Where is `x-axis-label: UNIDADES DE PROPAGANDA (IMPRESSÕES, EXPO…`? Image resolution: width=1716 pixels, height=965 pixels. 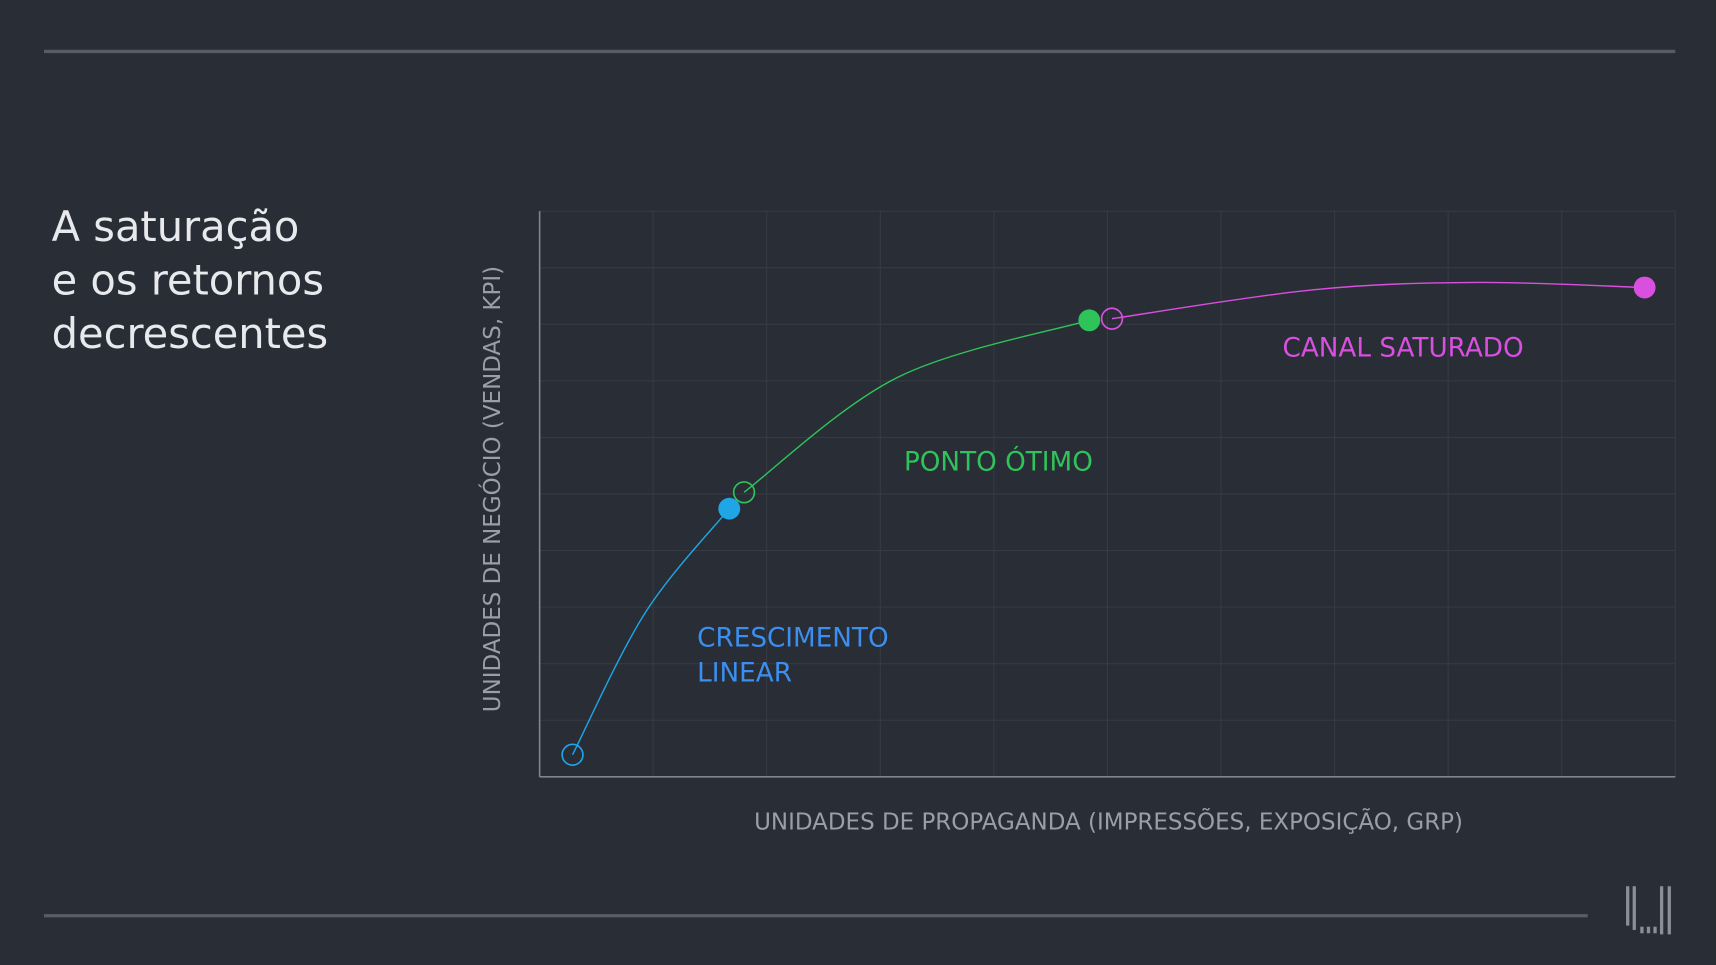
x-axis-label: UNIDADES DE PROPAGANDA (IMPRESSÕES, EXPO… is located at coordinates (1108, 820).